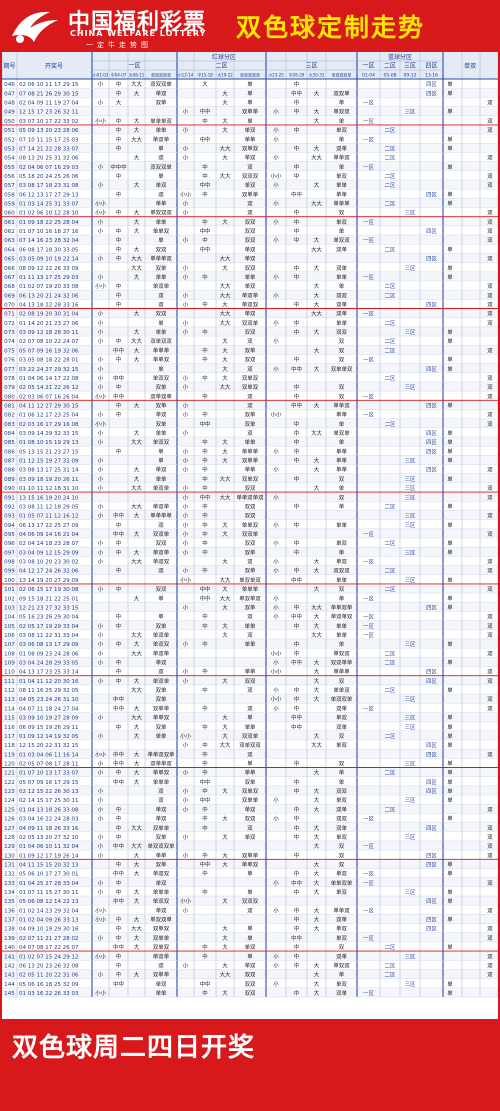 Image resolution: width=500 pixels, height=1111 pixels. Describe the element at coordinates (250, 93) in the screenshot. I see `zone-cell: 单` at that location.